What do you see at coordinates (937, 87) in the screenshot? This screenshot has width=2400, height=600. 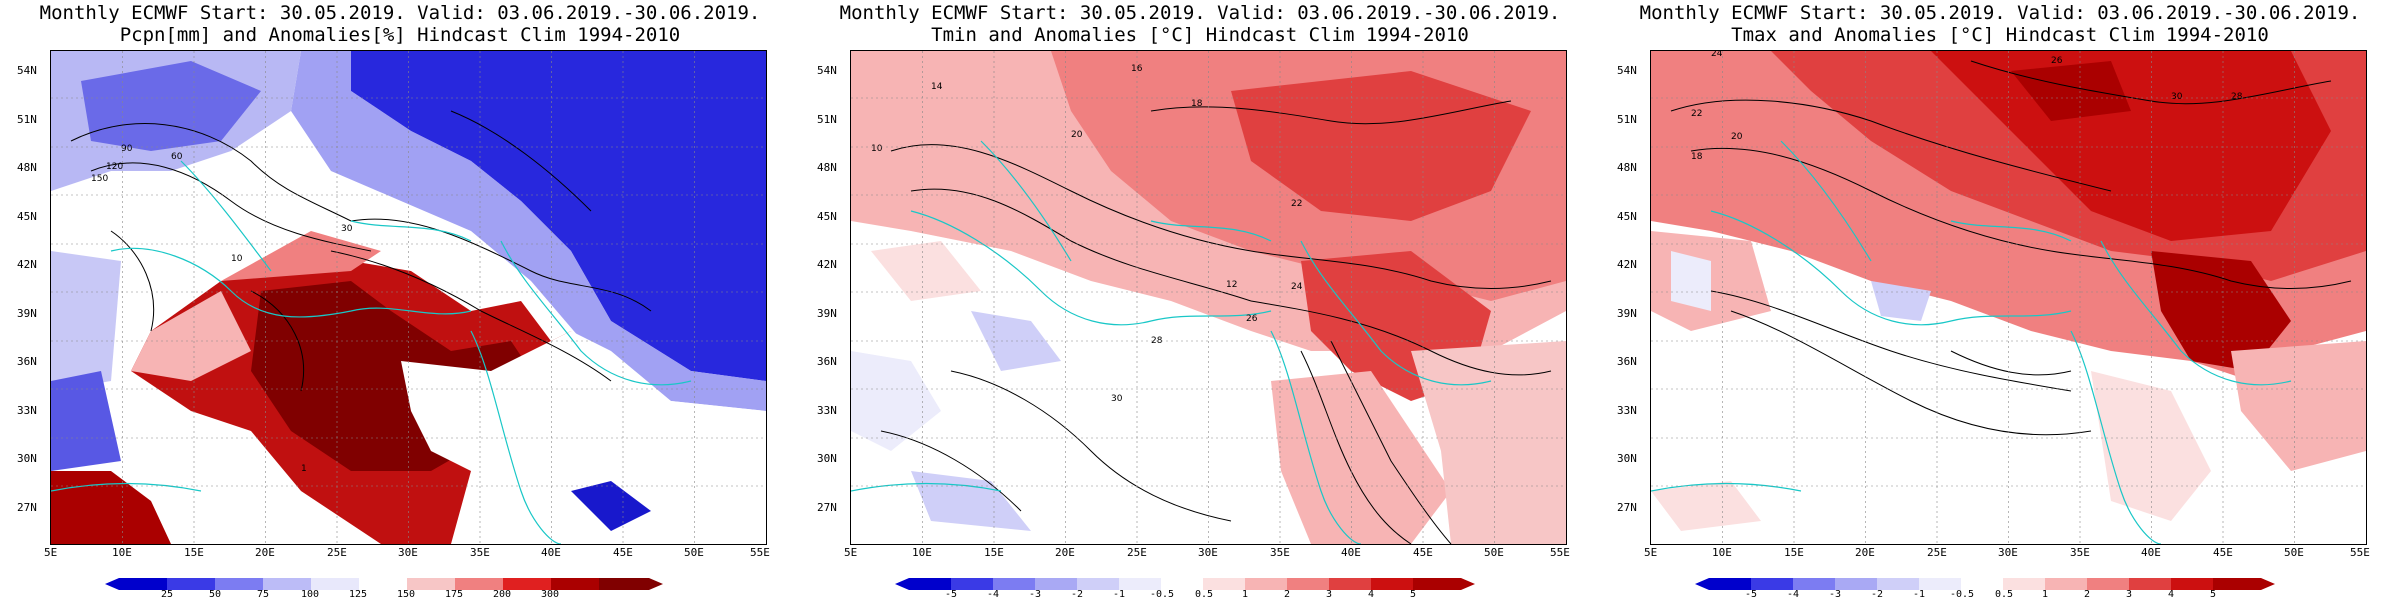 I see `contour-label: 14` at bounding box center [937, 87].